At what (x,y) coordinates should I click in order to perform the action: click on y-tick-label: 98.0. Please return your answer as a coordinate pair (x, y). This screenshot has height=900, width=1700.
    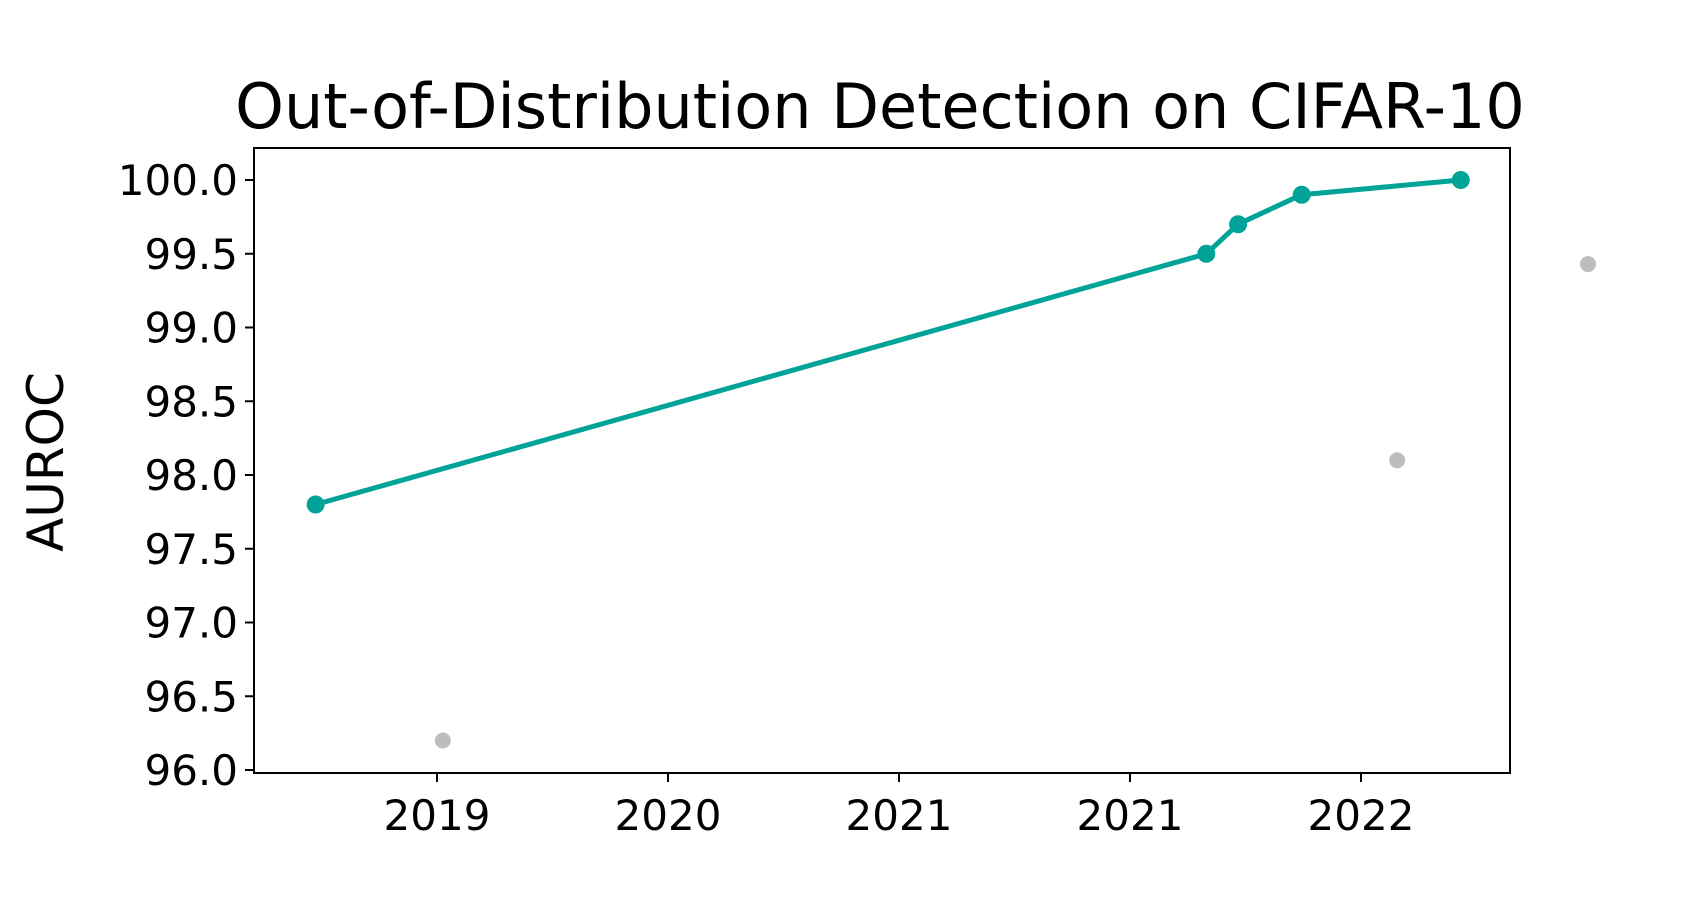
    Looking at the image, I should click on (191, 475).